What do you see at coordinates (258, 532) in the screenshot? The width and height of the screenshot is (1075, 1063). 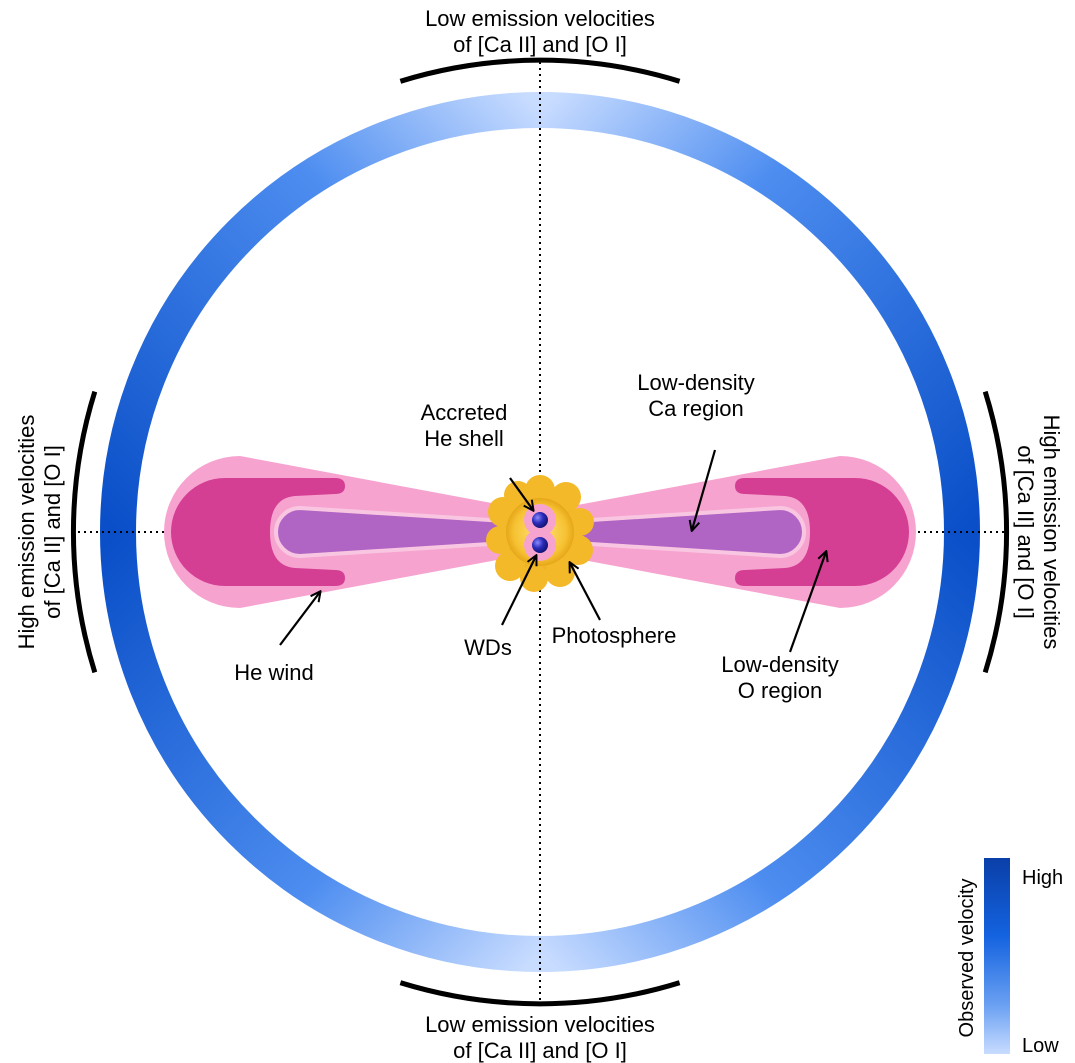 I see `o-region-left` at bounding box center [258, 532].